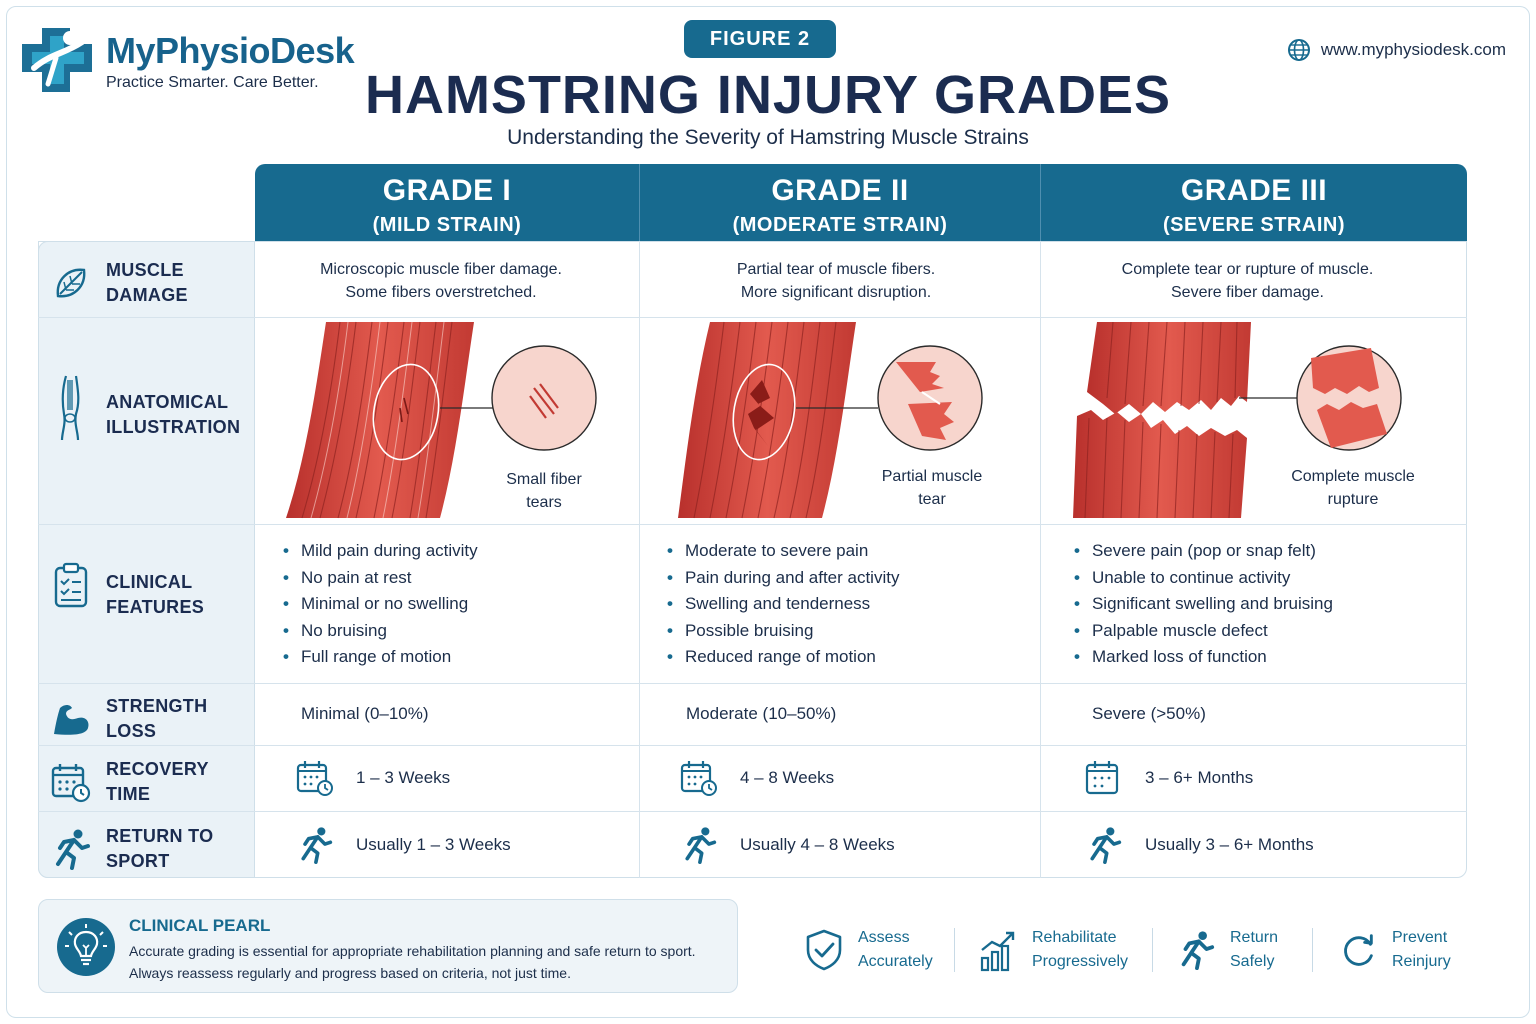  I want to click on column-divider, so click(639, 559).